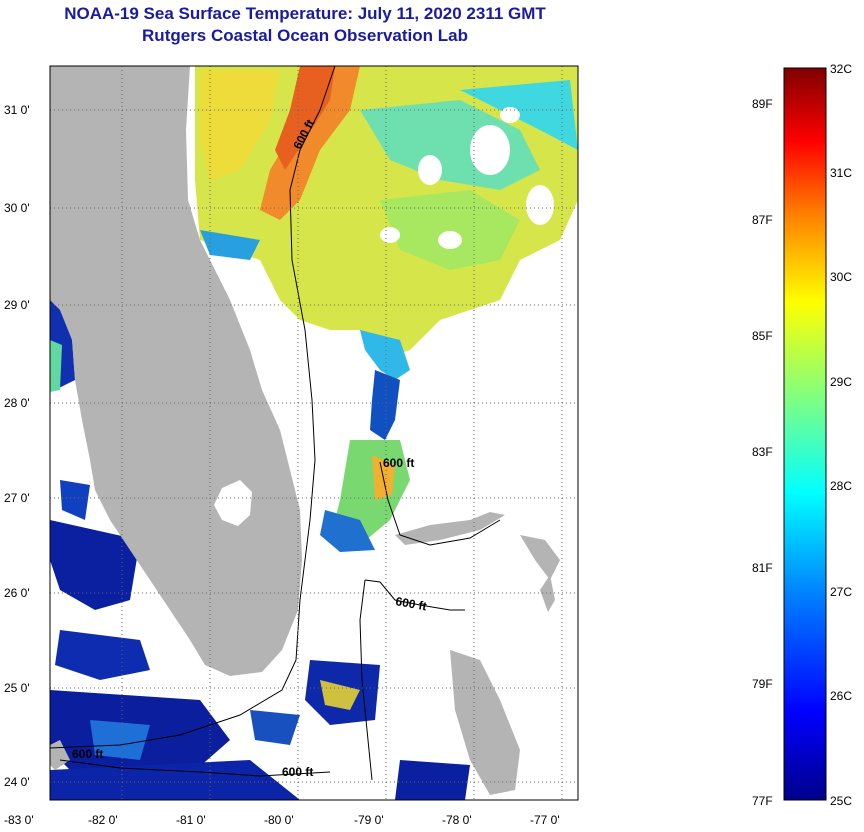 This screenshot has height=832, width=864. I want to click on lon-tick-label: -82 0', so click(103, 820).